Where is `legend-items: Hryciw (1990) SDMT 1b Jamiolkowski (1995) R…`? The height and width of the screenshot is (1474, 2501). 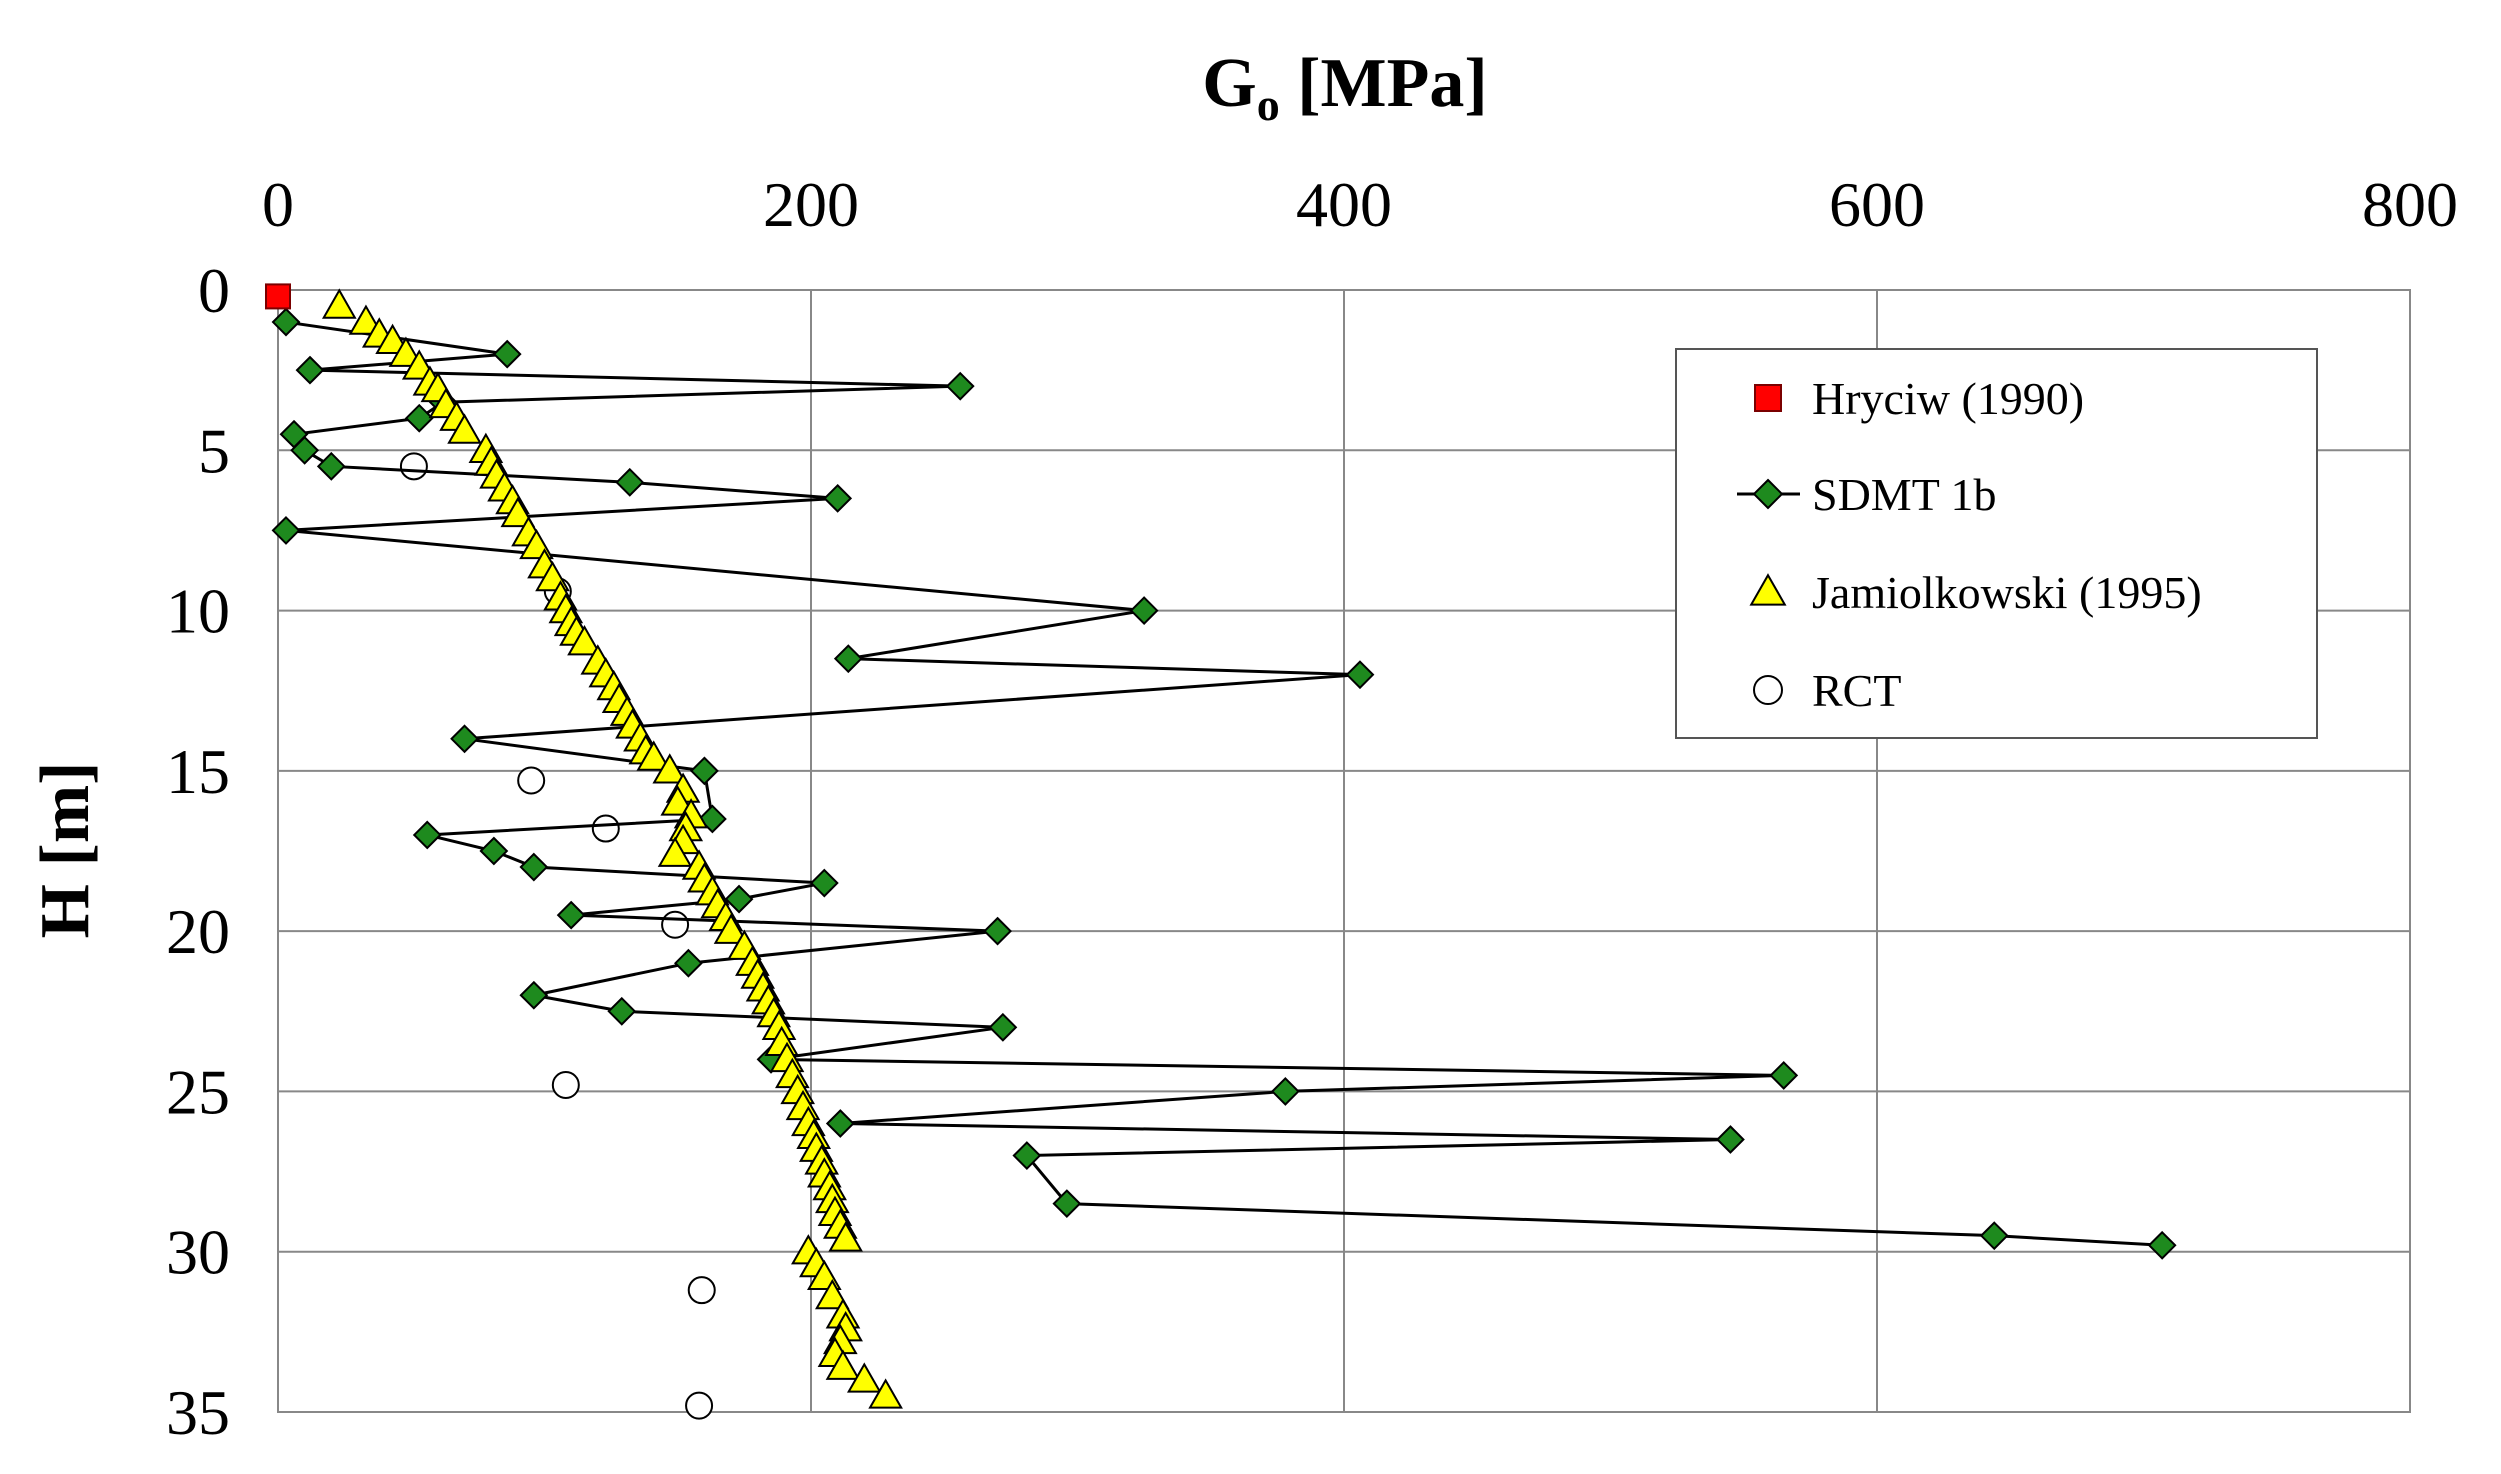
legend-items: Hryciw (1990) SDMT 1b Jamiolkowski (1995) R… is located at coordinates (1969, 544).